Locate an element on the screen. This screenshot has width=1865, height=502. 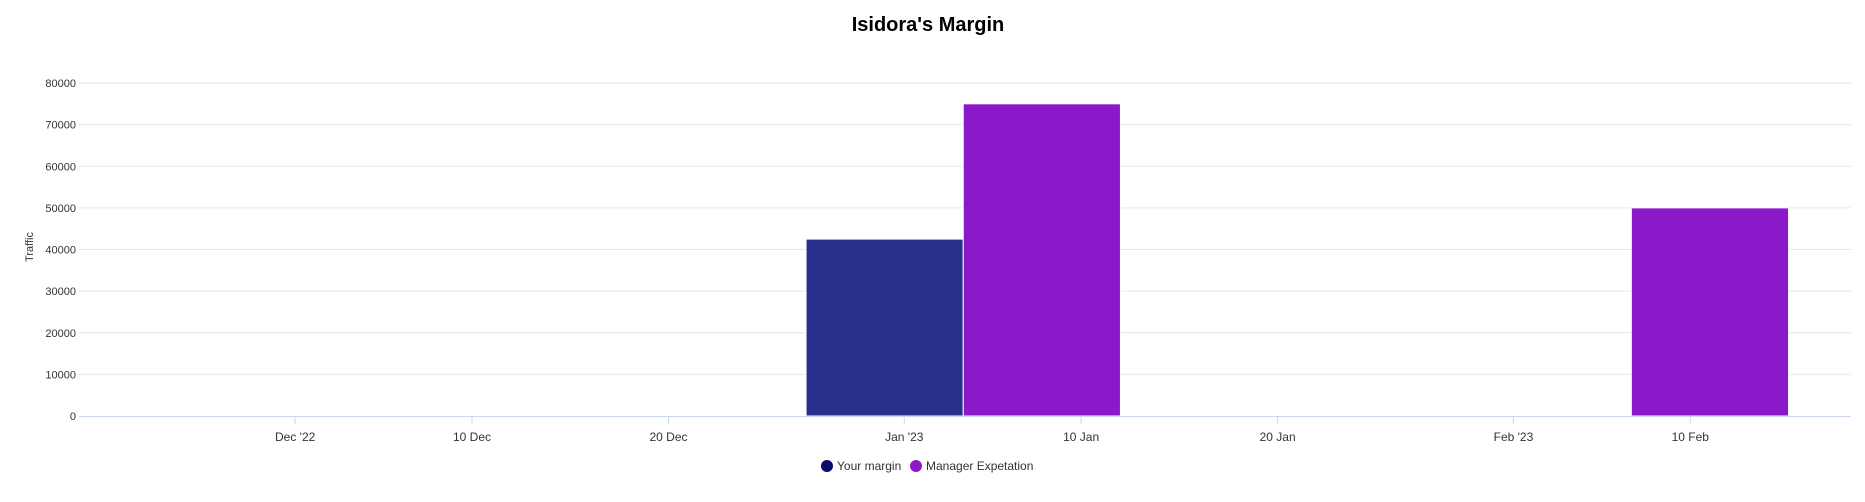
x-tick-label: 20 Dec is located at coordinates (668, 437).